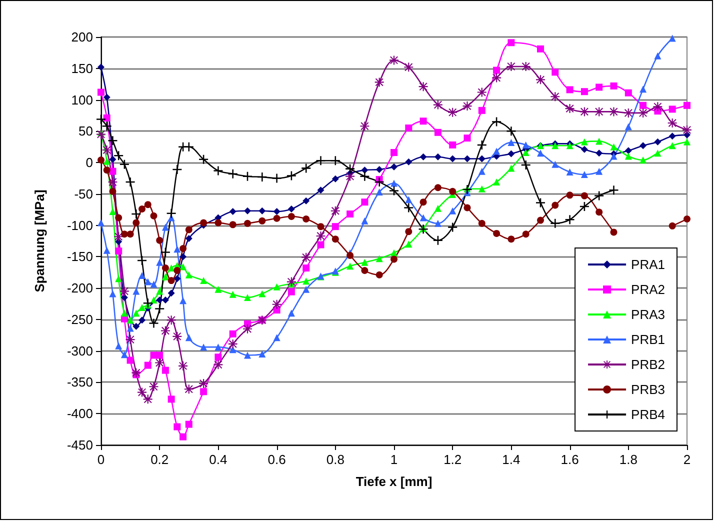  What do you see at coordinates (648, 264) in the screenshot?
I see `legend-label: PRA1` at bounding box center [648, 264].